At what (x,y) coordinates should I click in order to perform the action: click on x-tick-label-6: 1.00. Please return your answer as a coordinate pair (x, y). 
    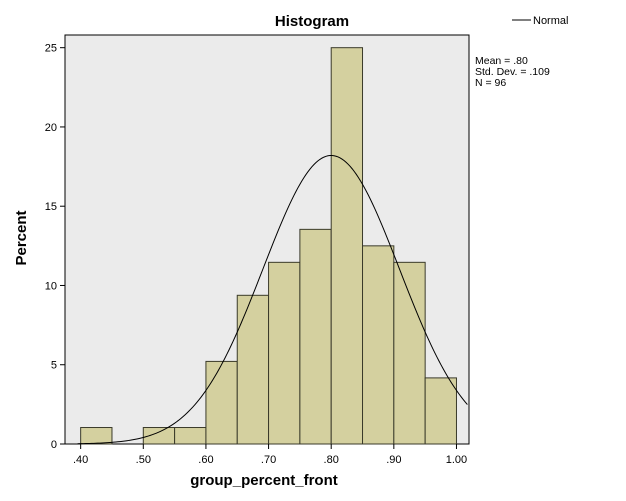
    Looking at the image, I should click on (456, 460).